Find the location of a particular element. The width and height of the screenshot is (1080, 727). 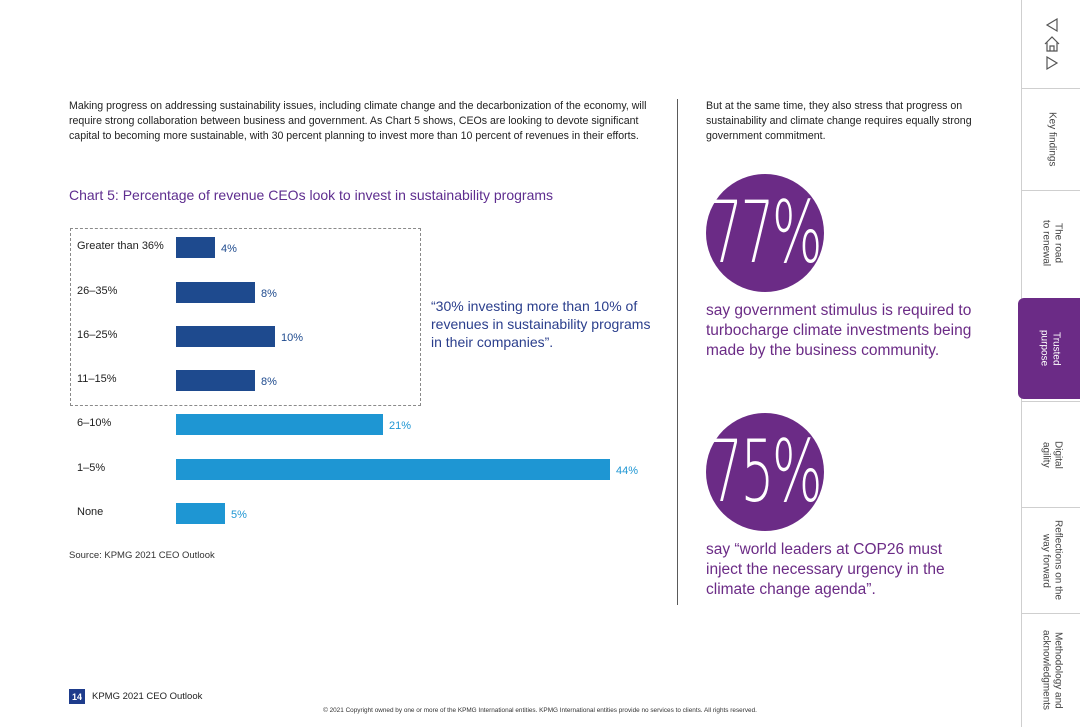

tab-reflections: Reflections on the way forward is located at coordinates (1051, 560).